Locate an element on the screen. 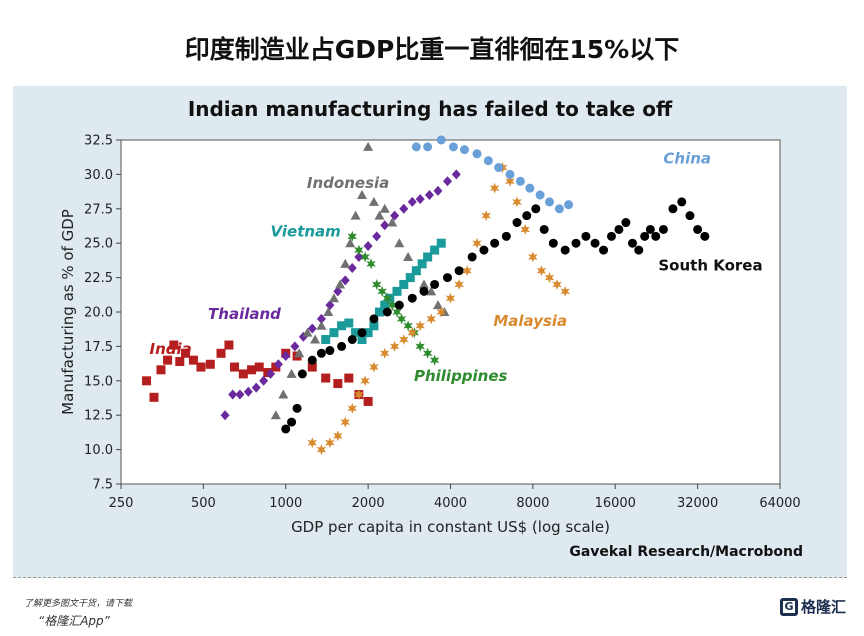  footer-logo-text: 格隆汇 is located at coordinates (823, 607).